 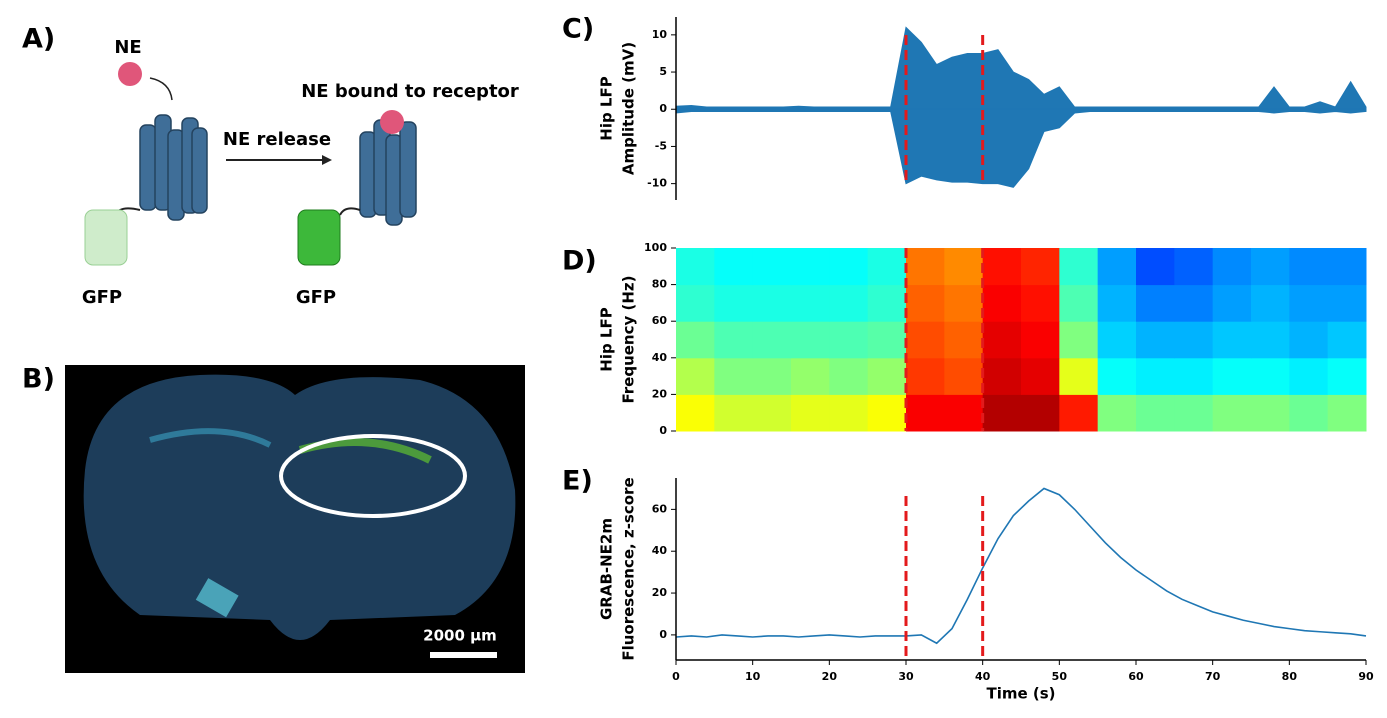 What do you see at coordinates (655, 247) in the screenshot?
I see `y-tick-label: 100` at bounding box center [655, 247].